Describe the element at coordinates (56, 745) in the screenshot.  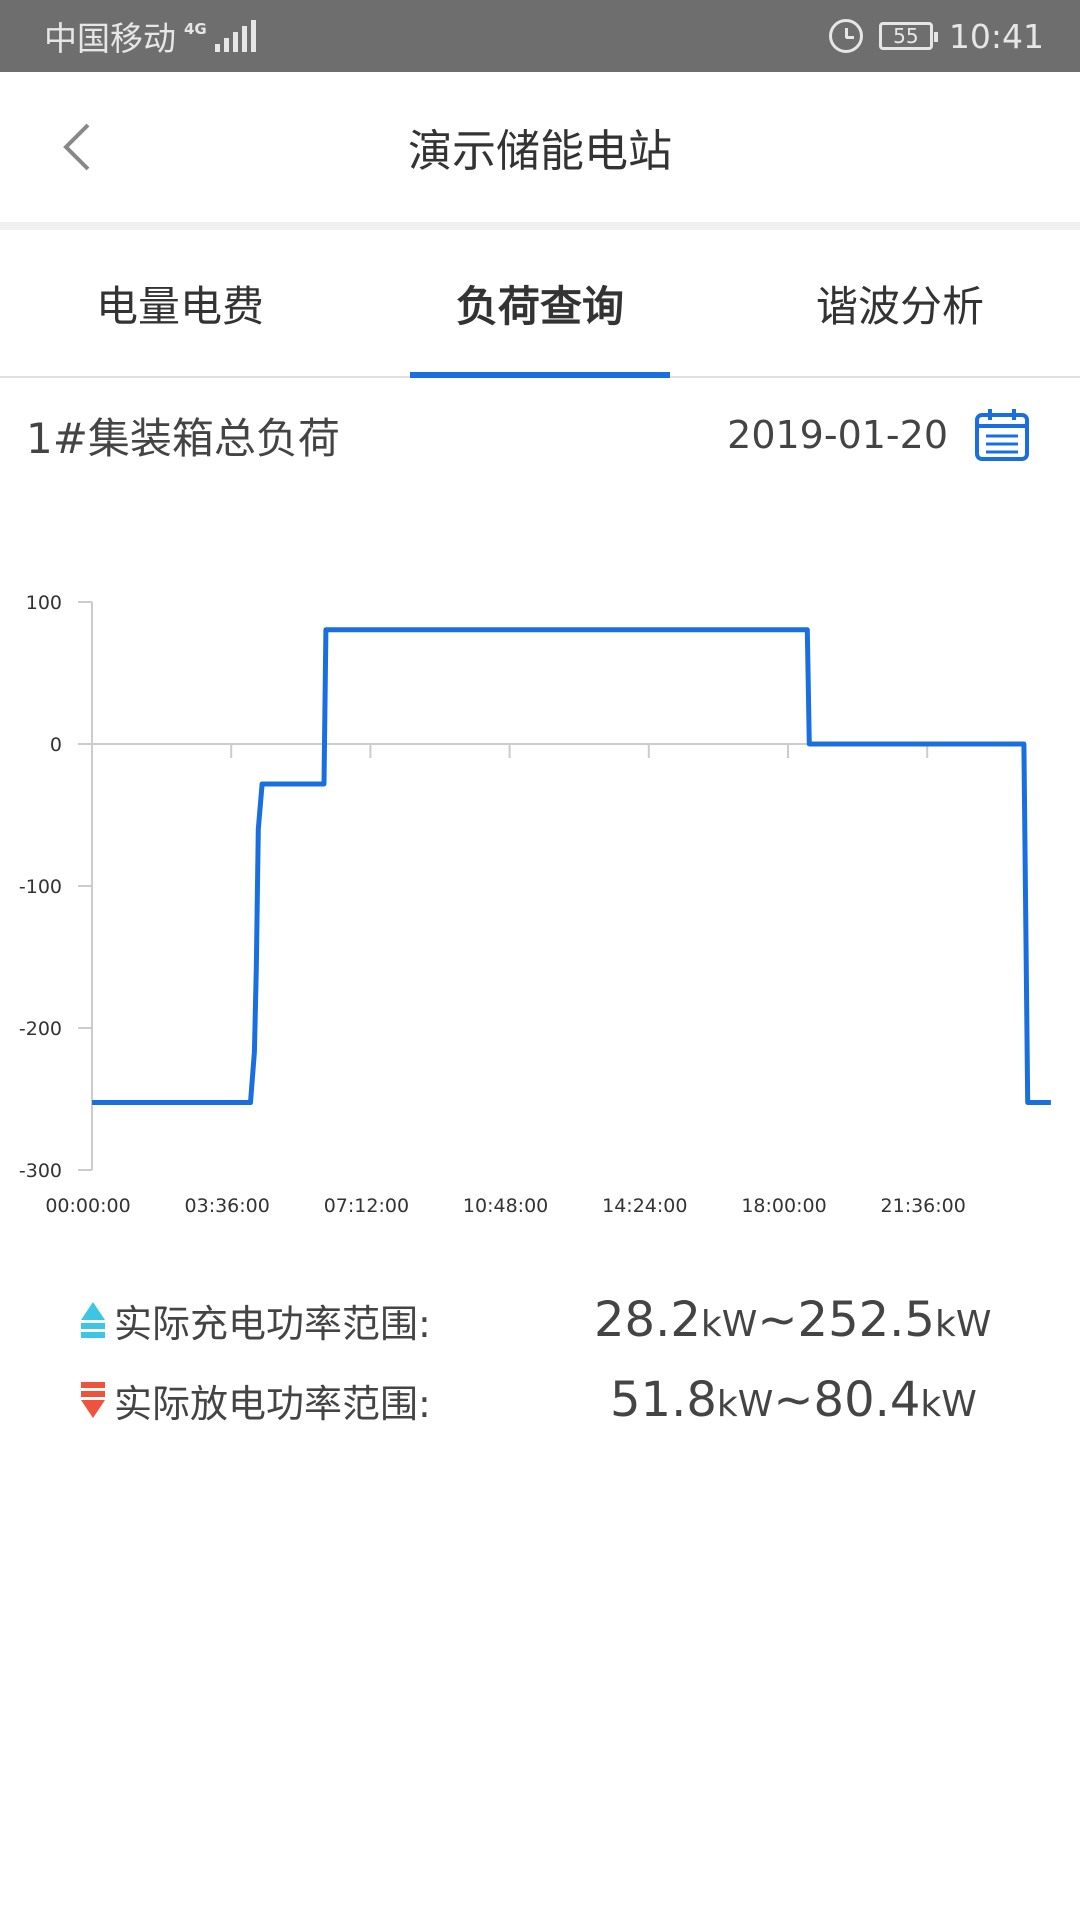
I see `y-tick-label: 0` at that location.